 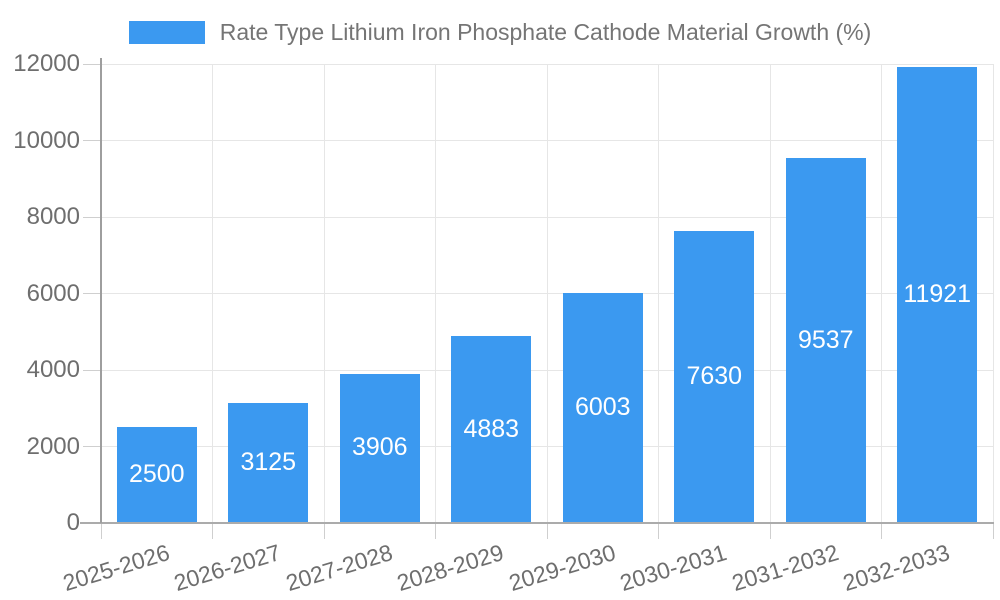 What do you see at coordinates (450, 568) in the screenshot?
I see `x-tick-label-text: 2028-2029` at bounding box center [450, 568].